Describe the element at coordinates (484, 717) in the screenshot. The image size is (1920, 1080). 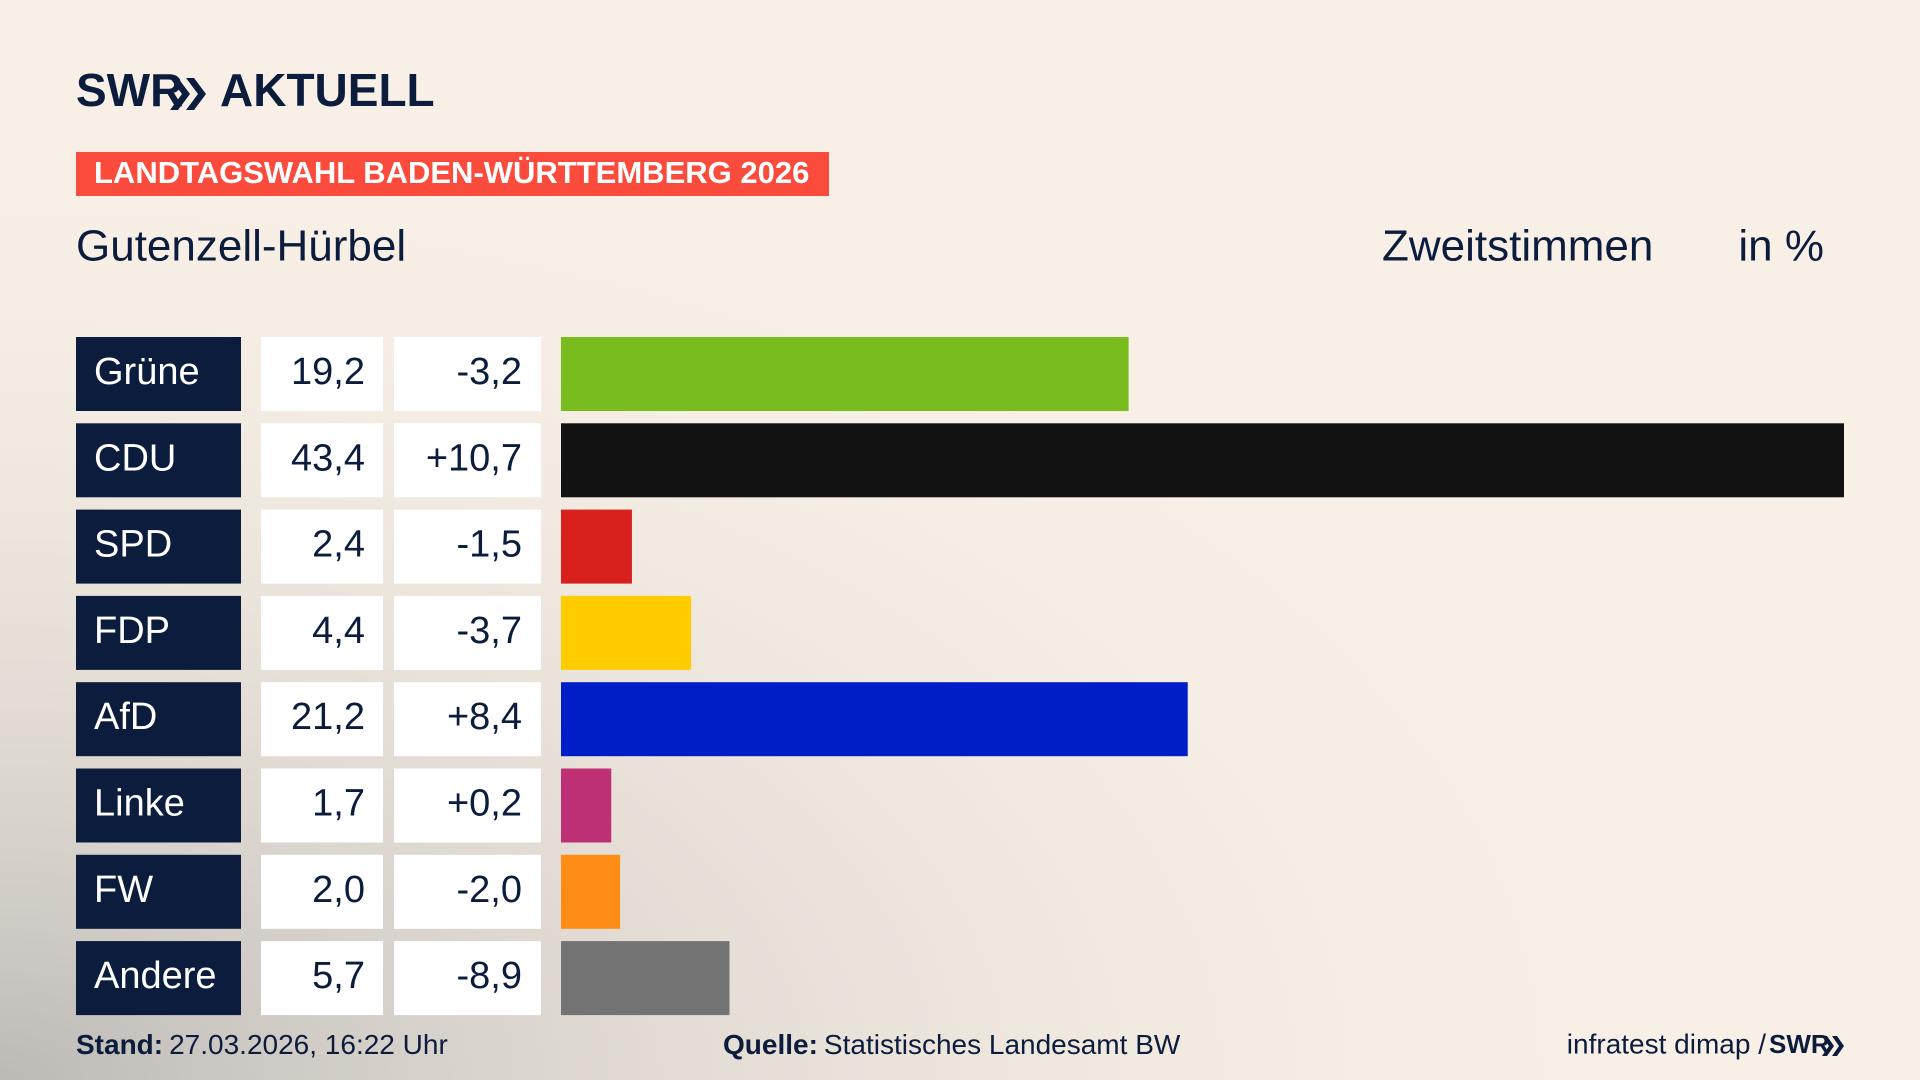
I see `change-label: +8,4` at that location.